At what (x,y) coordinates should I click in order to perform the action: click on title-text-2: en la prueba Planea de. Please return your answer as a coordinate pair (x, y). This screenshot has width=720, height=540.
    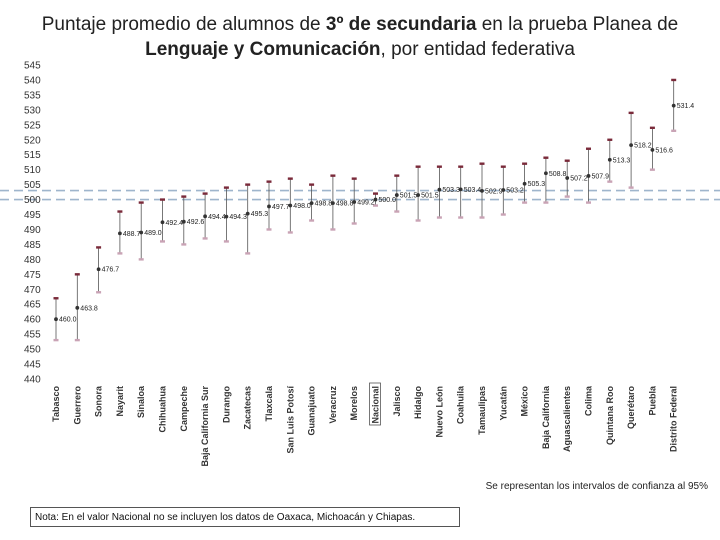
    Looking at the image, I should click on (577, 24).